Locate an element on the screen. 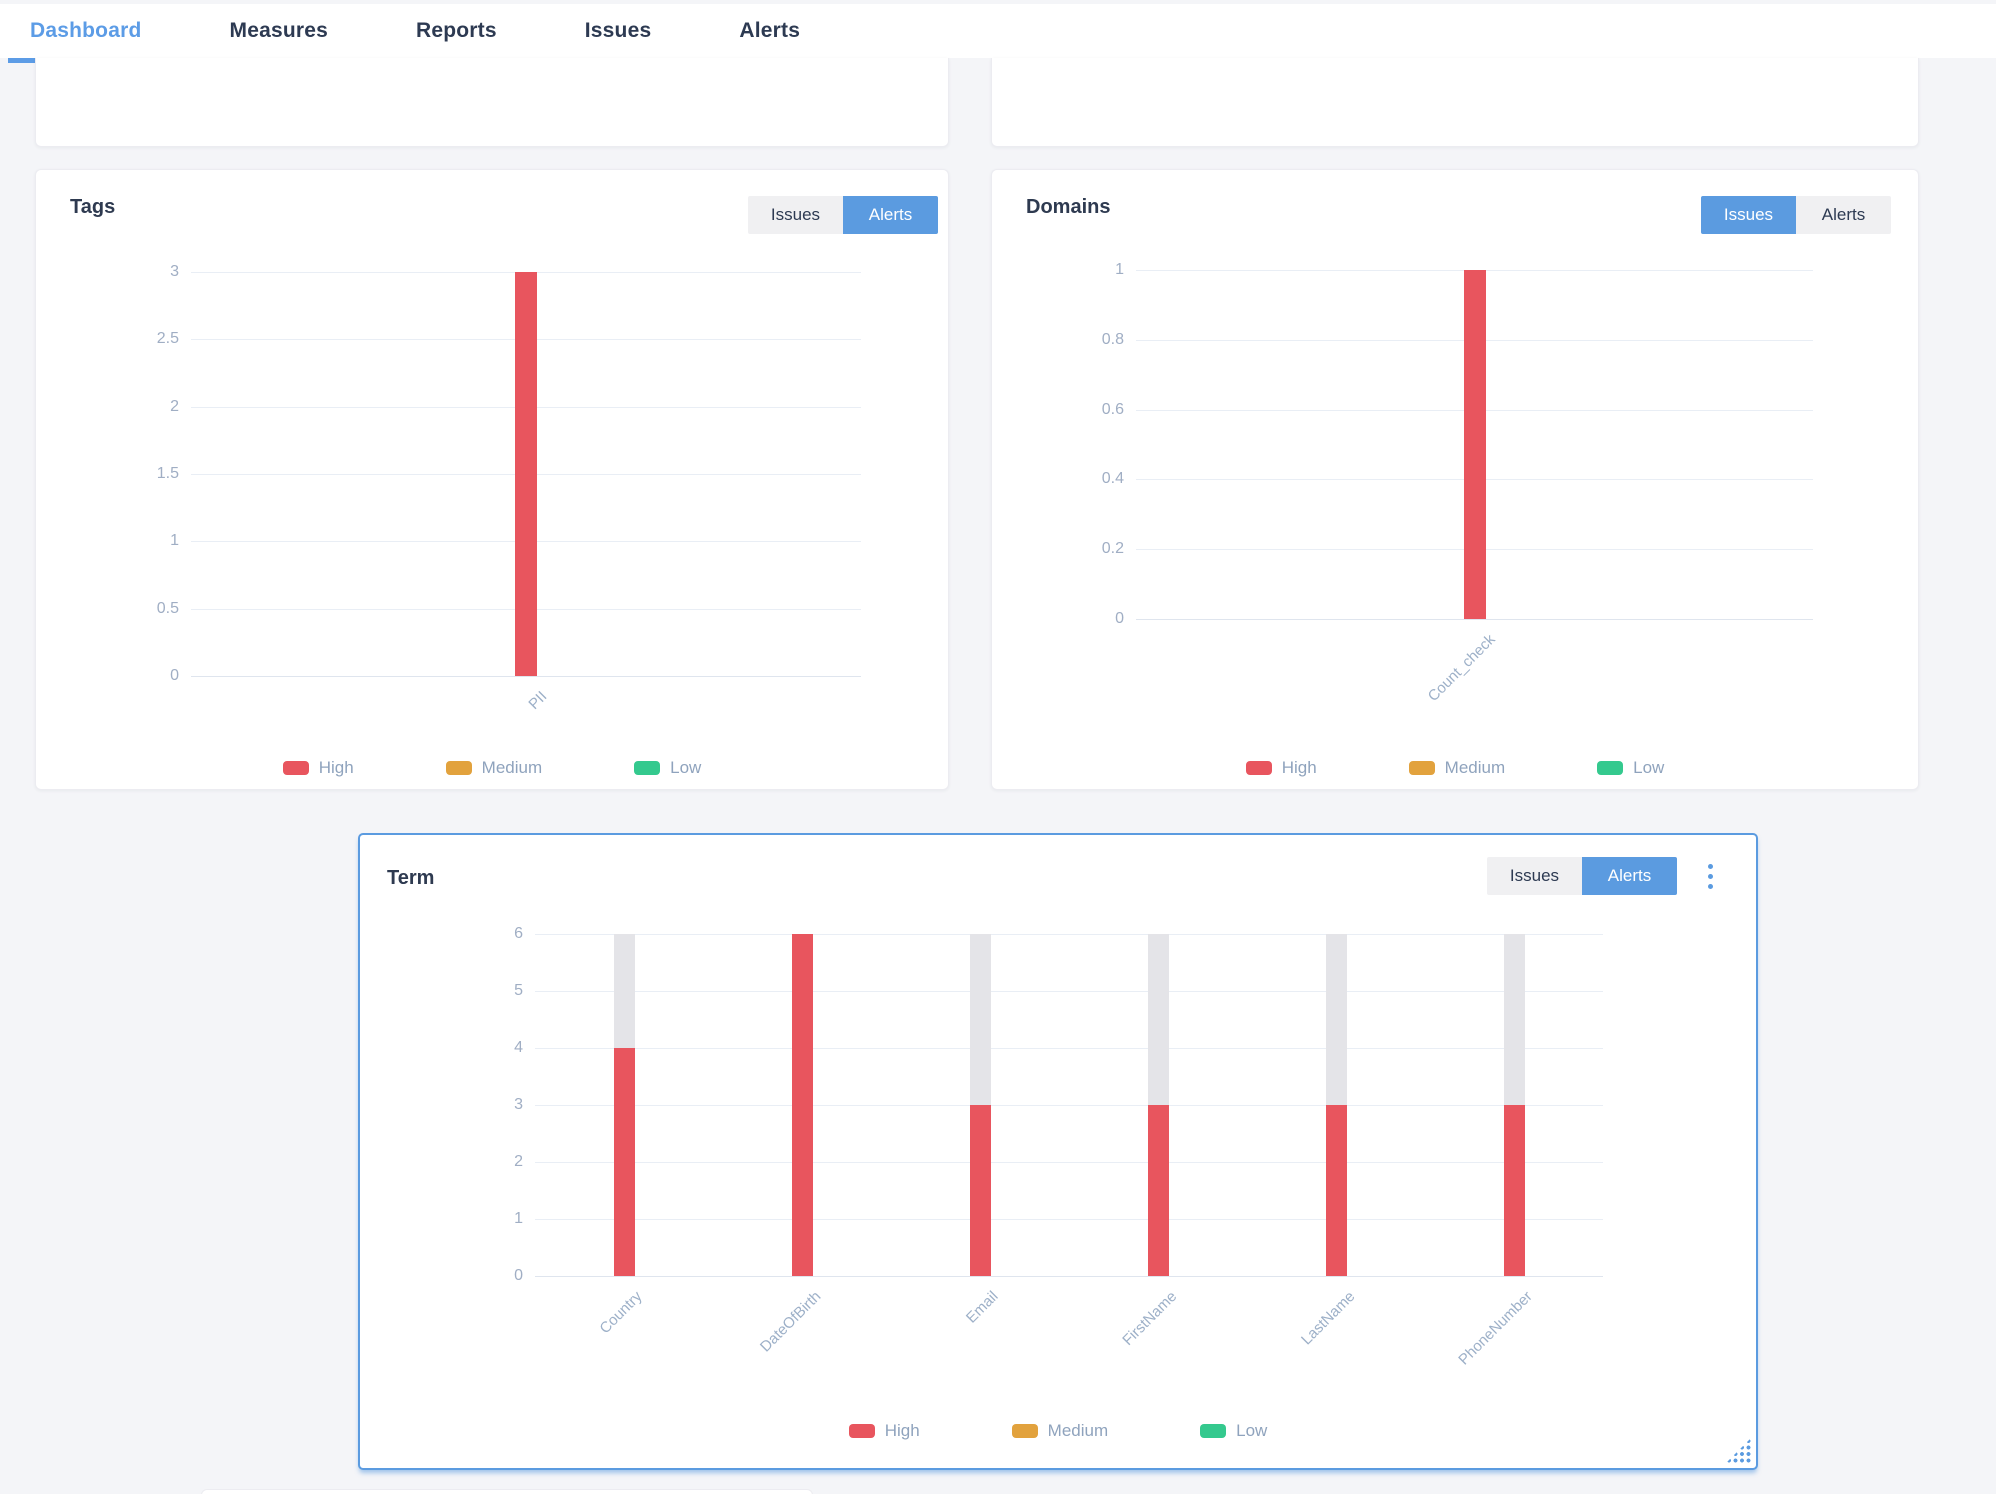  x-tick-label: Country is located at coordinates (621, 1313).